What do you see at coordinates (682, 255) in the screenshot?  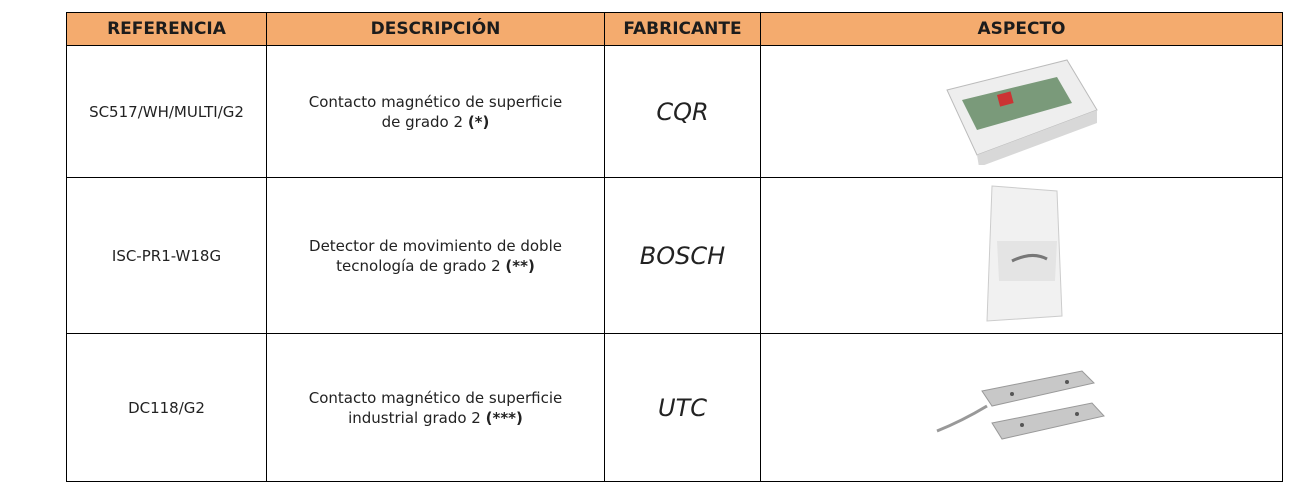 I see `manufacturer: BOSCH` at bounding box center [682, 255].